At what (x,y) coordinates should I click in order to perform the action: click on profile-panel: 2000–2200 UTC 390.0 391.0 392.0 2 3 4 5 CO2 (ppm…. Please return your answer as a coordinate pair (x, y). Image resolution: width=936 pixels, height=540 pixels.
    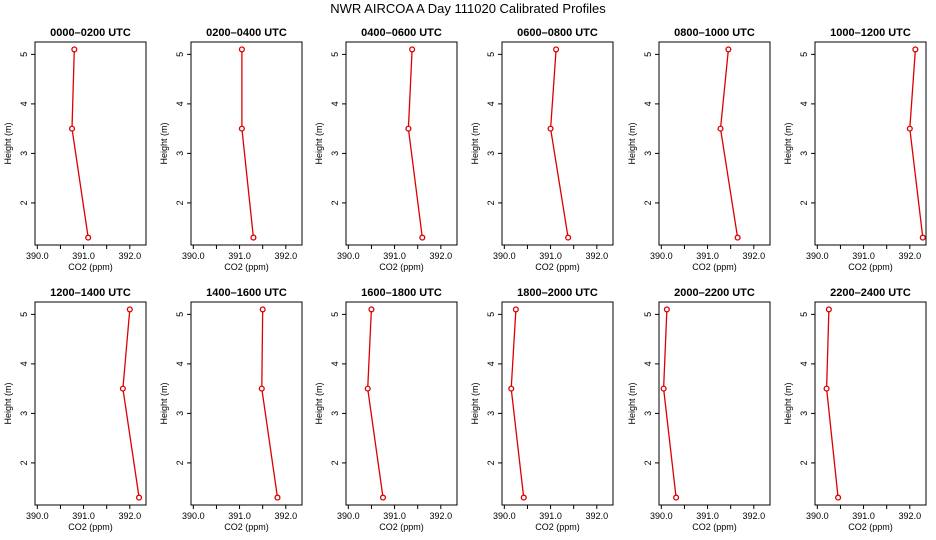
    Looking at the image, I should click on (699, 409).